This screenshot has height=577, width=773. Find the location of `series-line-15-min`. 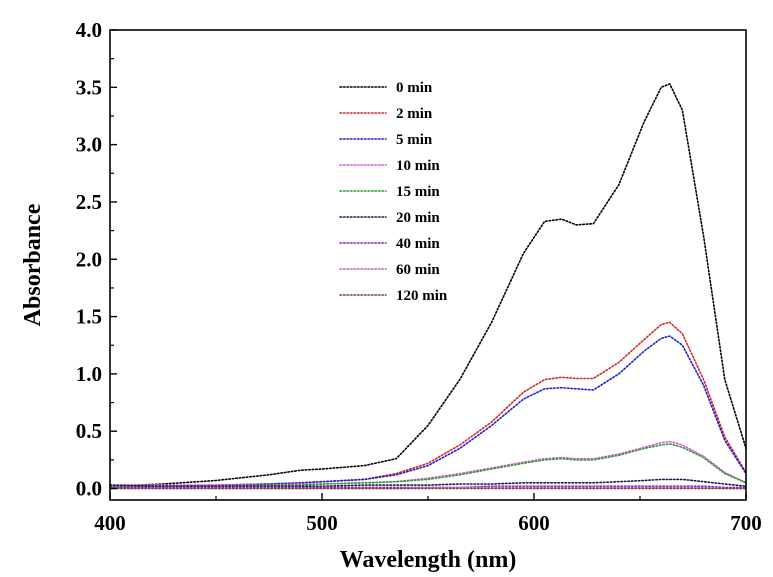

series-line-15-min is located at coordinates (428, 465).